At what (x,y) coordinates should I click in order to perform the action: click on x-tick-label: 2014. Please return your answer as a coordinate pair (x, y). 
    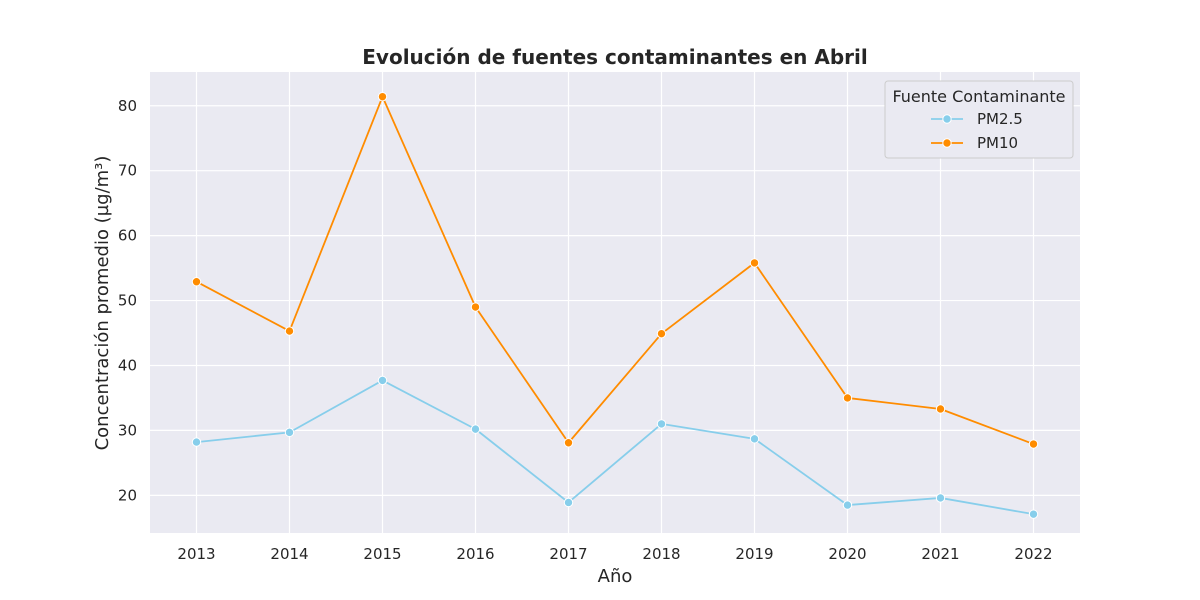
    Looking at the image, I should click on (289, 554).